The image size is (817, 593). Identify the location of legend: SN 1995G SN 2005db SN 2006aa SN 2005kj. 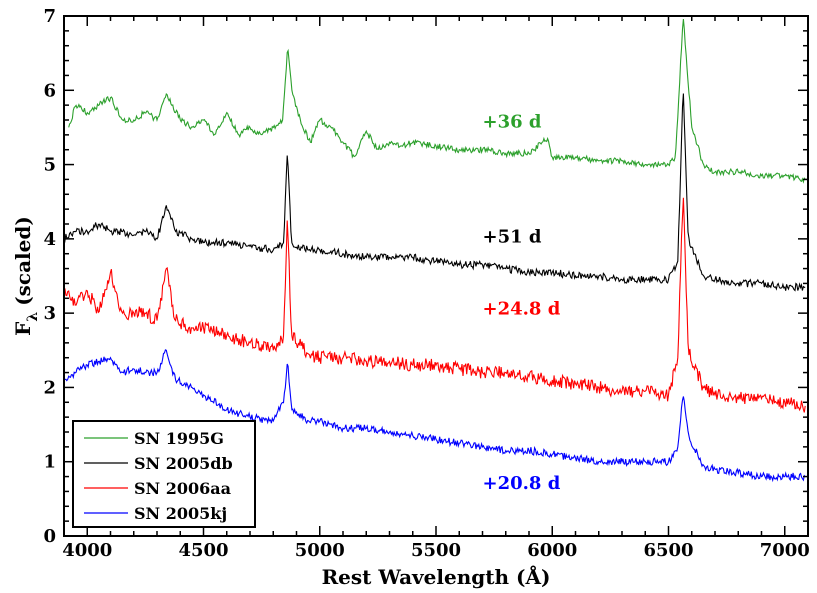
(164, 474).